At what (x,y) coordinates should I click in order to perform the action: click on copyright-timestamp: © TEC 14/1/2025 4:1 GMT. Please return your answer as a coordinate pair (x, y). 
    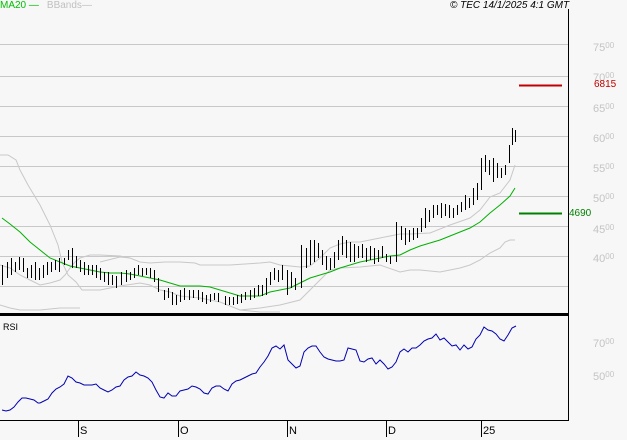
    Looking at the image, I should click on (510, 5).